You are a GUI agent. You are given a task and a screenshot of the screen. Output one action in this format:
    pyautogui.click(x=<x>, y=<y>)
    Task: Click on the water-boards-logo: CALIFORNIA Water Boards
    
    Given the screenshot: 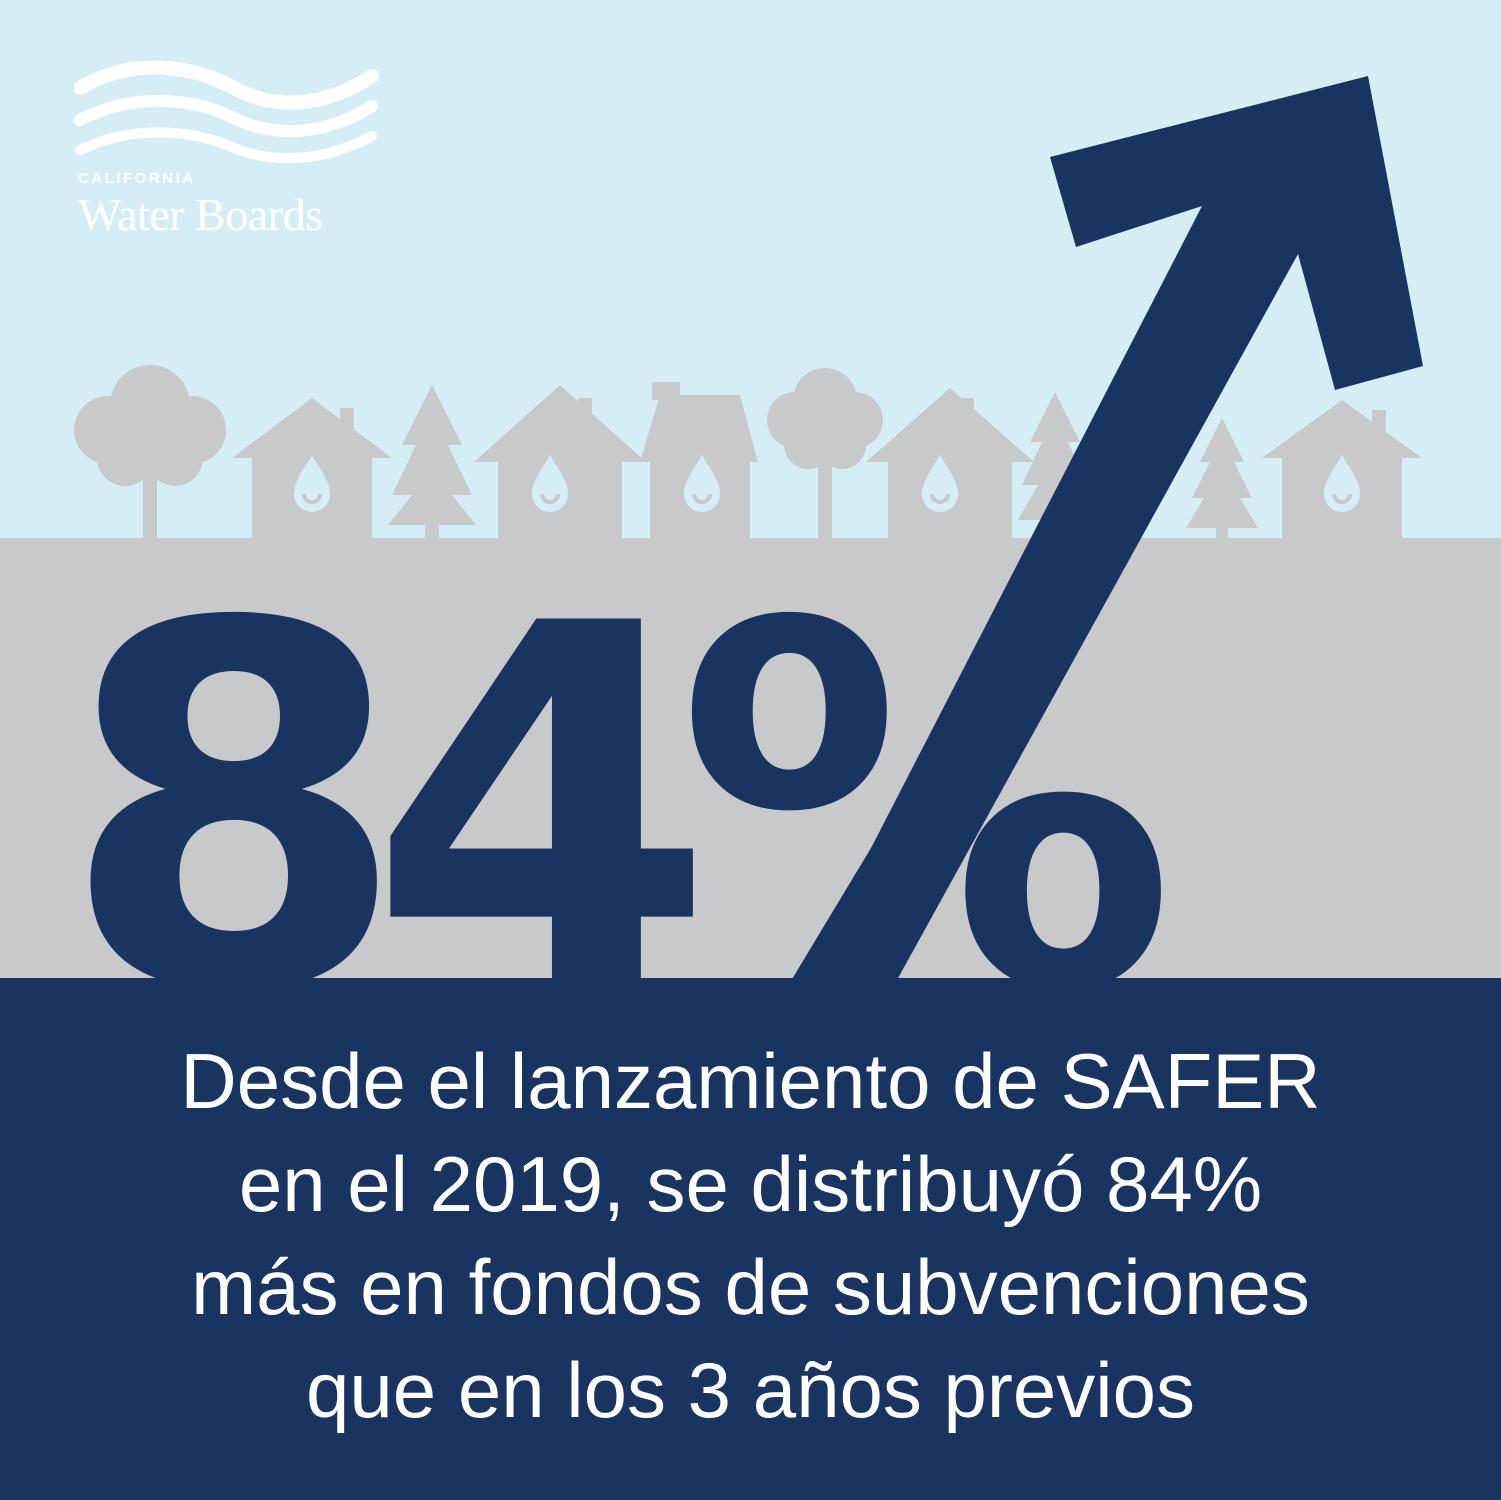 What is the action you would take?
    pyautogui.click(x=229, y=153)
    